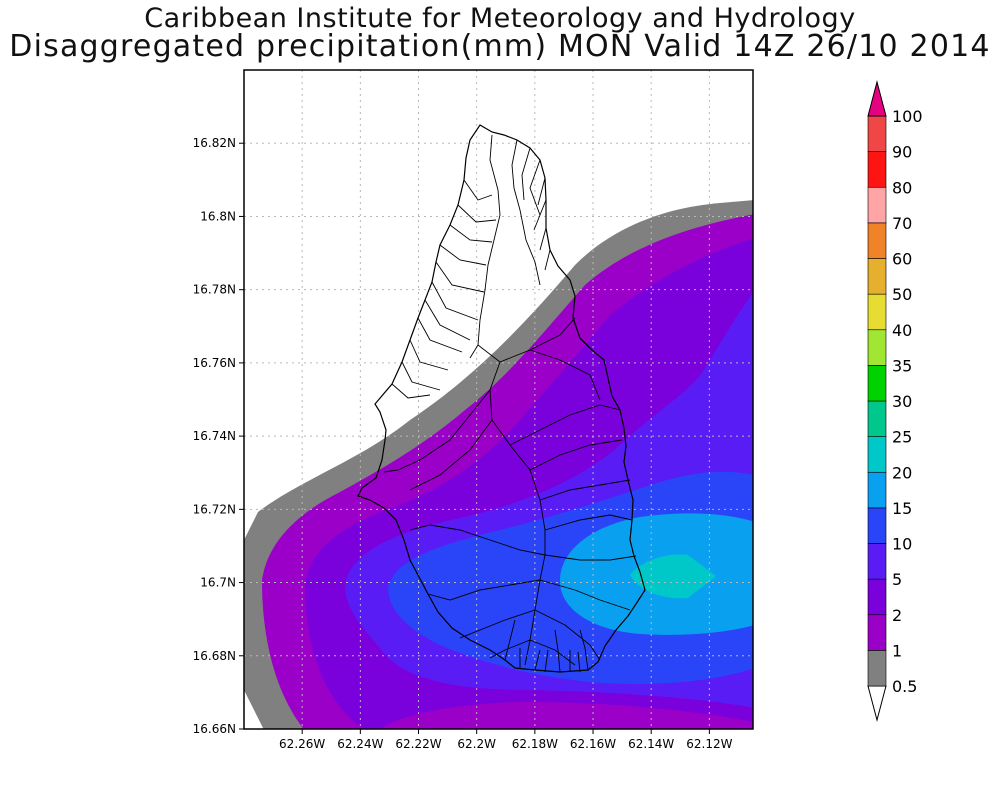 The height and width of the screenshot is (800, 1000). Describe the element at coordinates (651, 744) in the screenshot. I see `lon-tick-label: 62.14W` at that location.